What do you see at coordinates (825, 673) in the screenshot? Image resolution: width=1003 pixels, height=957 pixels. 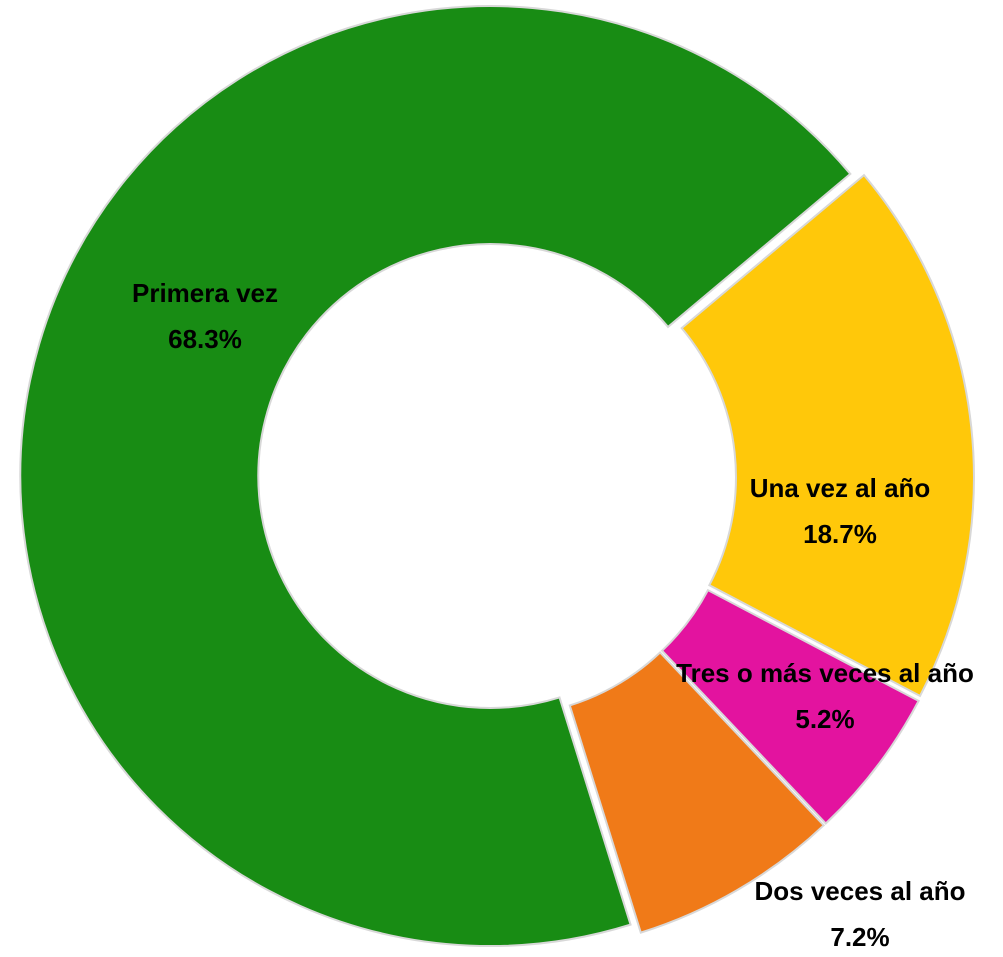 I see `slice-name: Tres o más veces al año` at bounding box center [825, 673].